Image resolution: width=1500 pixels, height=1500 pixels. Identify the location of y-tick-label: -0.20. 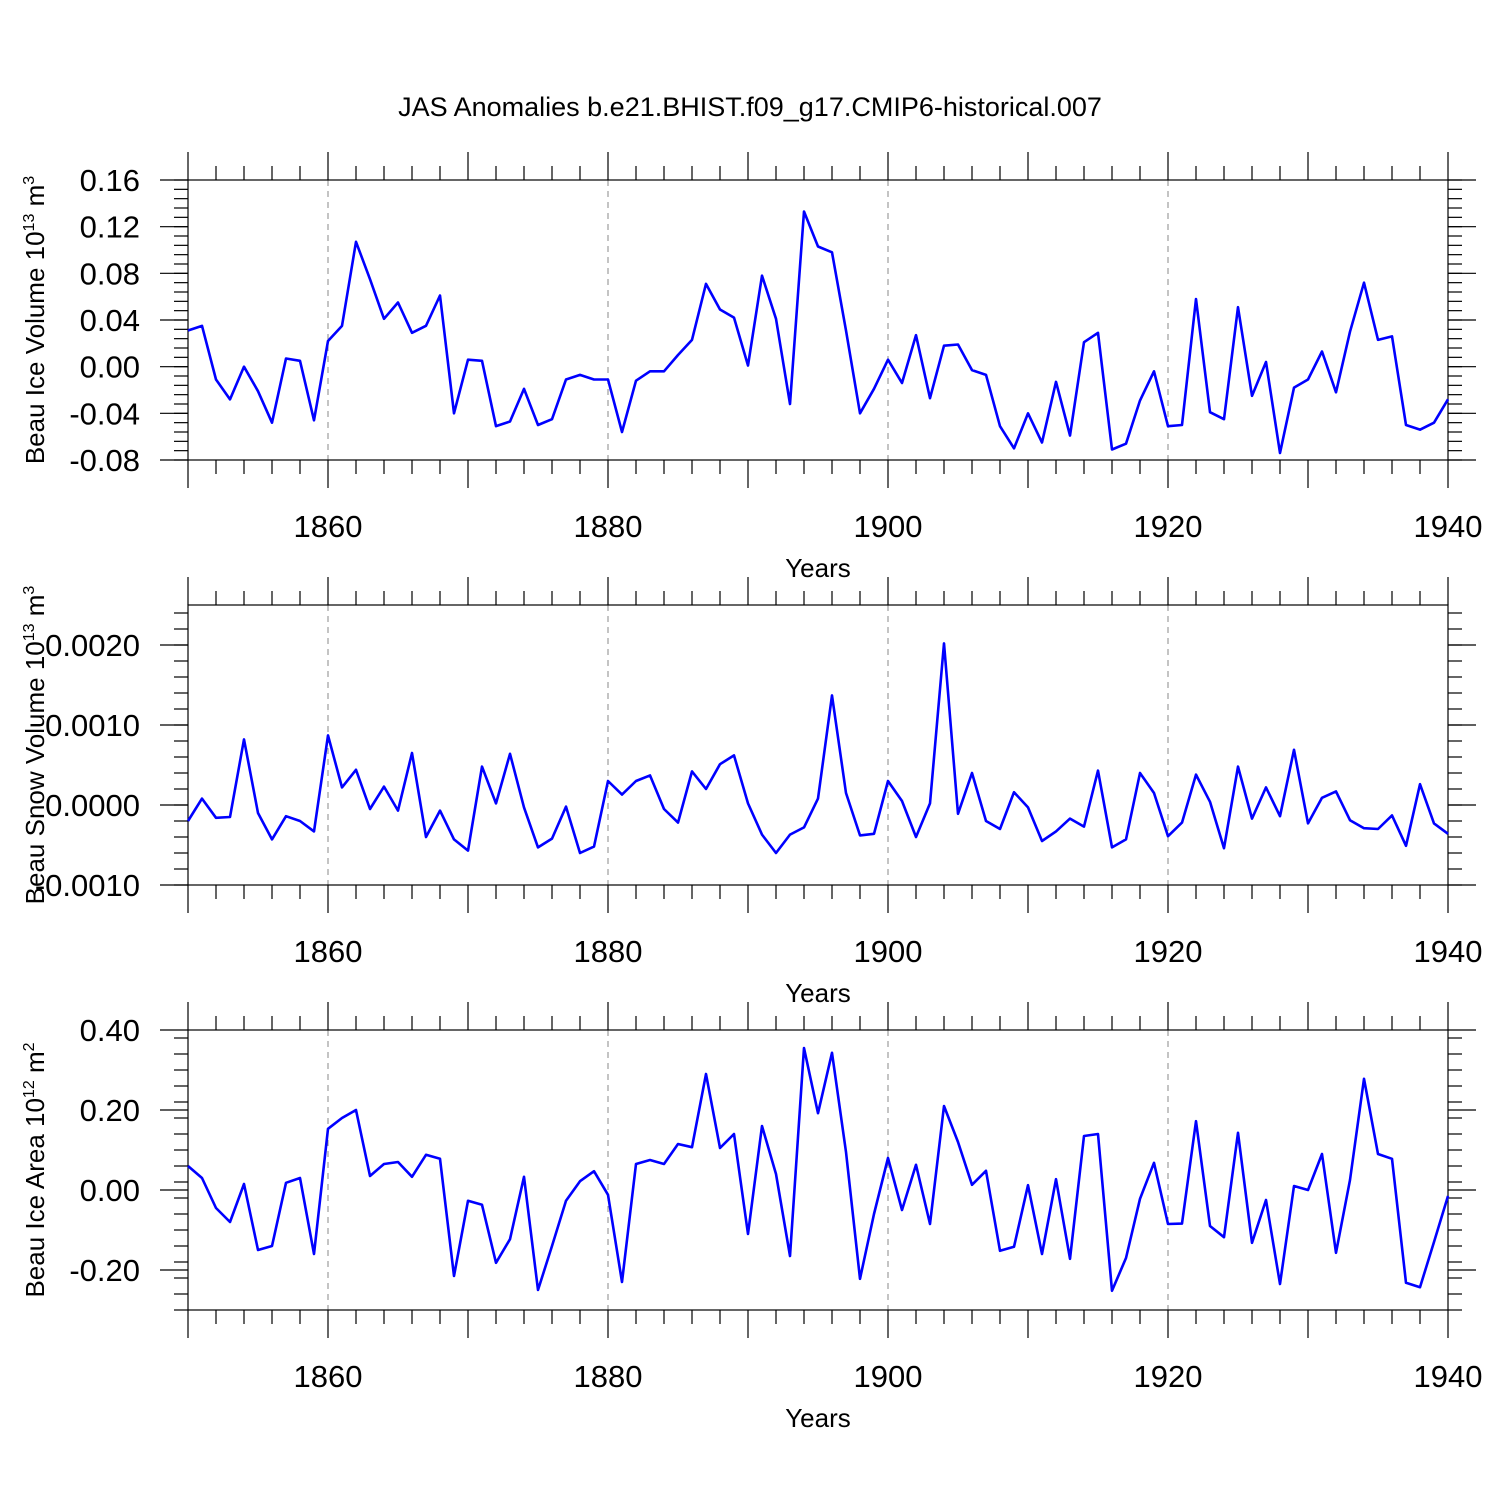
(104, 1270).